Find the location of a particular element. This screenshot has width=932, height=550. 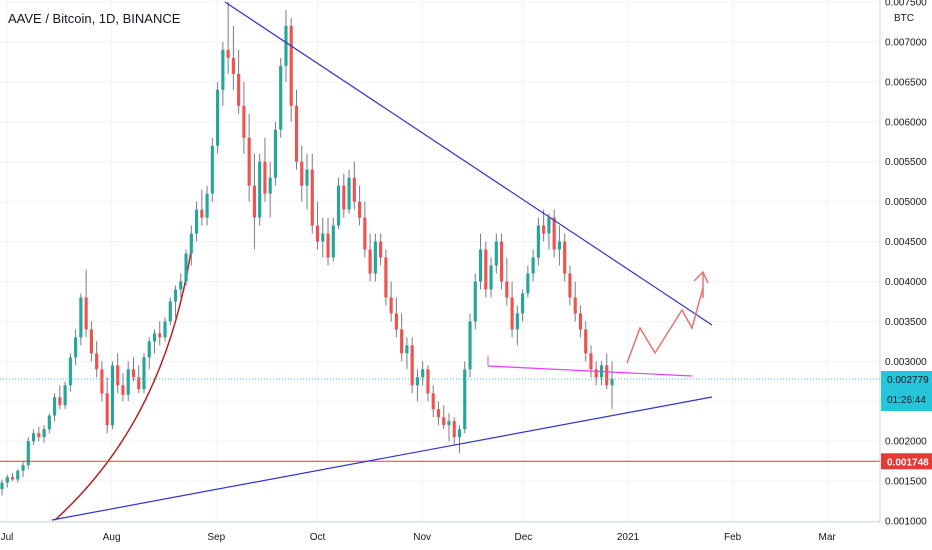

time-tick-label: Mar is located at coordinates (828, 537).